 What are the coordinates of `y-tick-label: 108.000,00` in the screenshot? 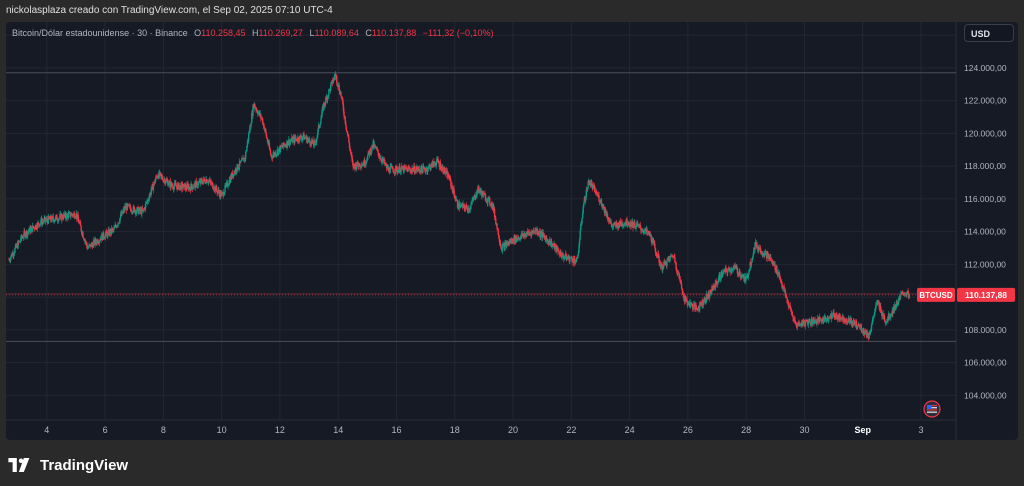 It's located at (985, 330).